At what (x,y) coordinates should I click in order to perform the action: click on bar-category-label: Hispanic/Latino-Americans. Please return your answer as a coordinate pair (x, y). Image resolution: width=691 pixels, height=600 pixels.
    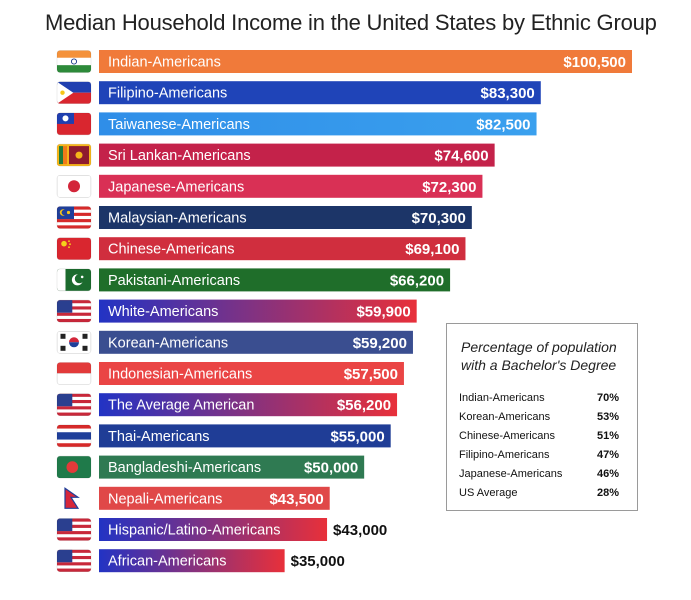
    Looking at the image, I should click on (194, 531).